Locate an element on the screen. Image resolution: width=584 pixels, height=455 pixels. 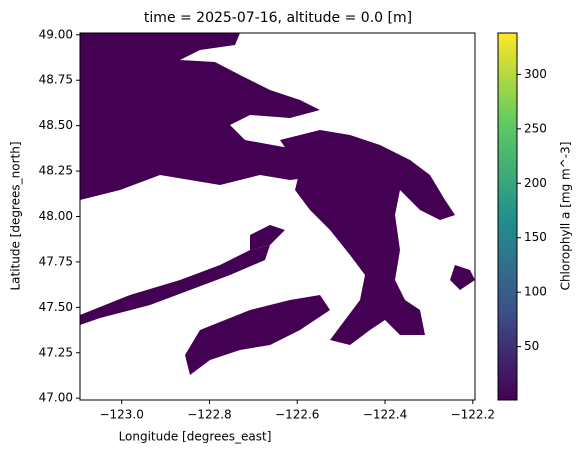
colorbar-tick-label: 300 is located at coordinates (535, 74).